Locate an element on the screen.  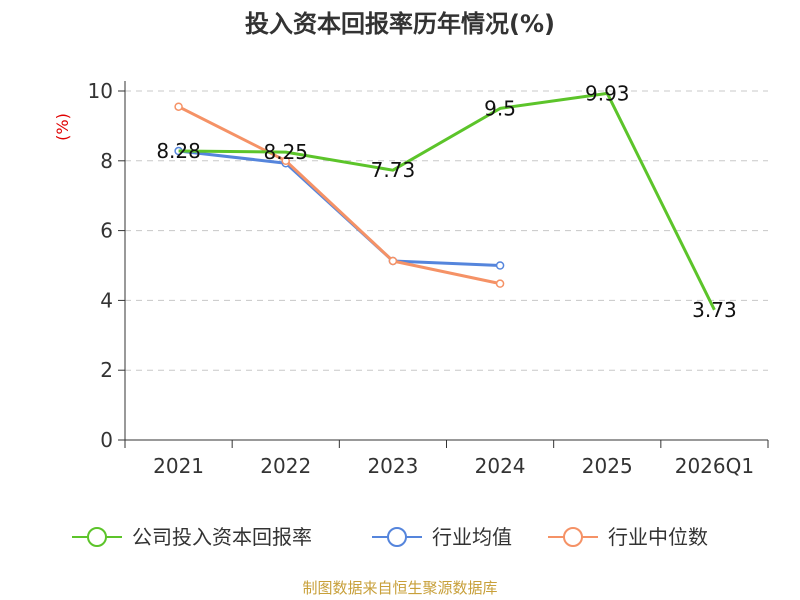
x-tick-label-2025: 2025 is located at coordinates (607, 466).